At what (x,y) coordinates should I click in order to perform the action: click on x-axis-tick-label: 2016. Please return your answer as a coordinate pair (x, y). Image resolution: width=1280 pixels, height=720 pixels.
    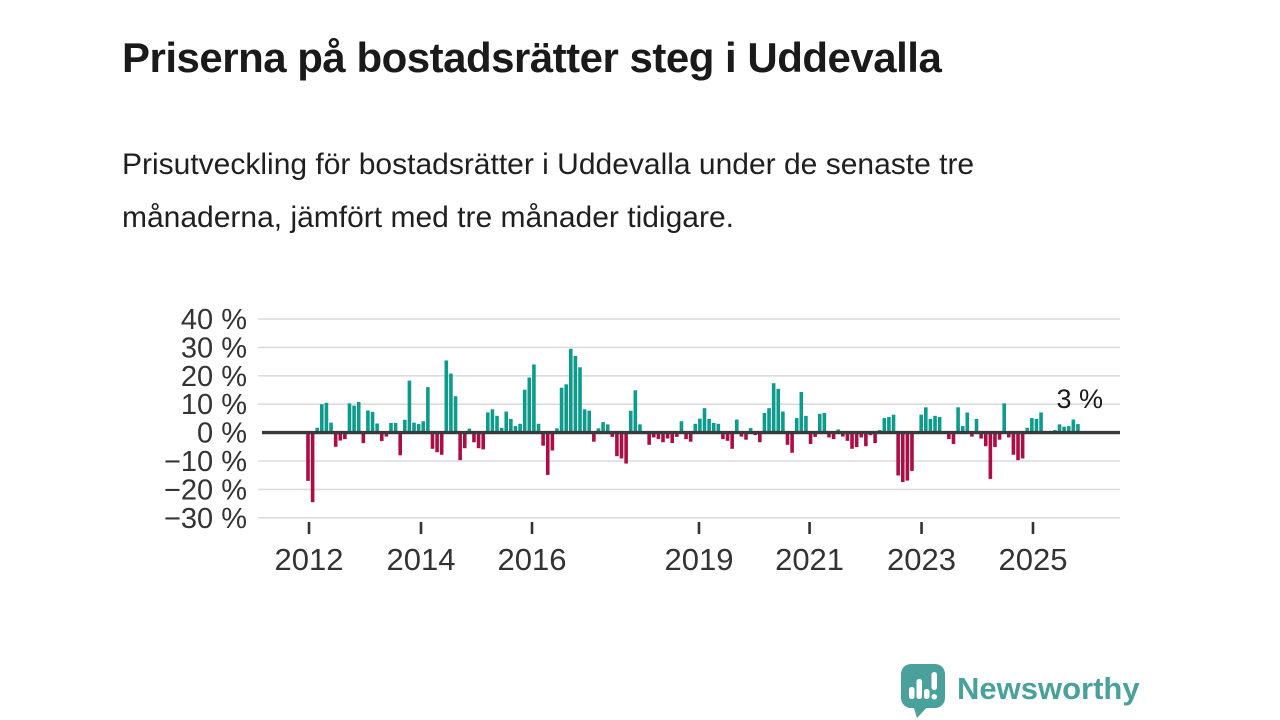
    Looking at the image, I should click on (532, 559).